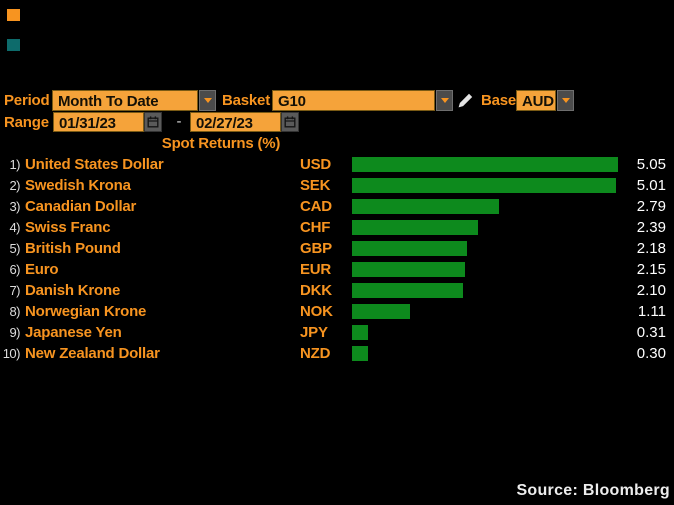  Describe the element at coordinates (316, 290) in the screenshot. I see `currency-code: DKK` at that location.